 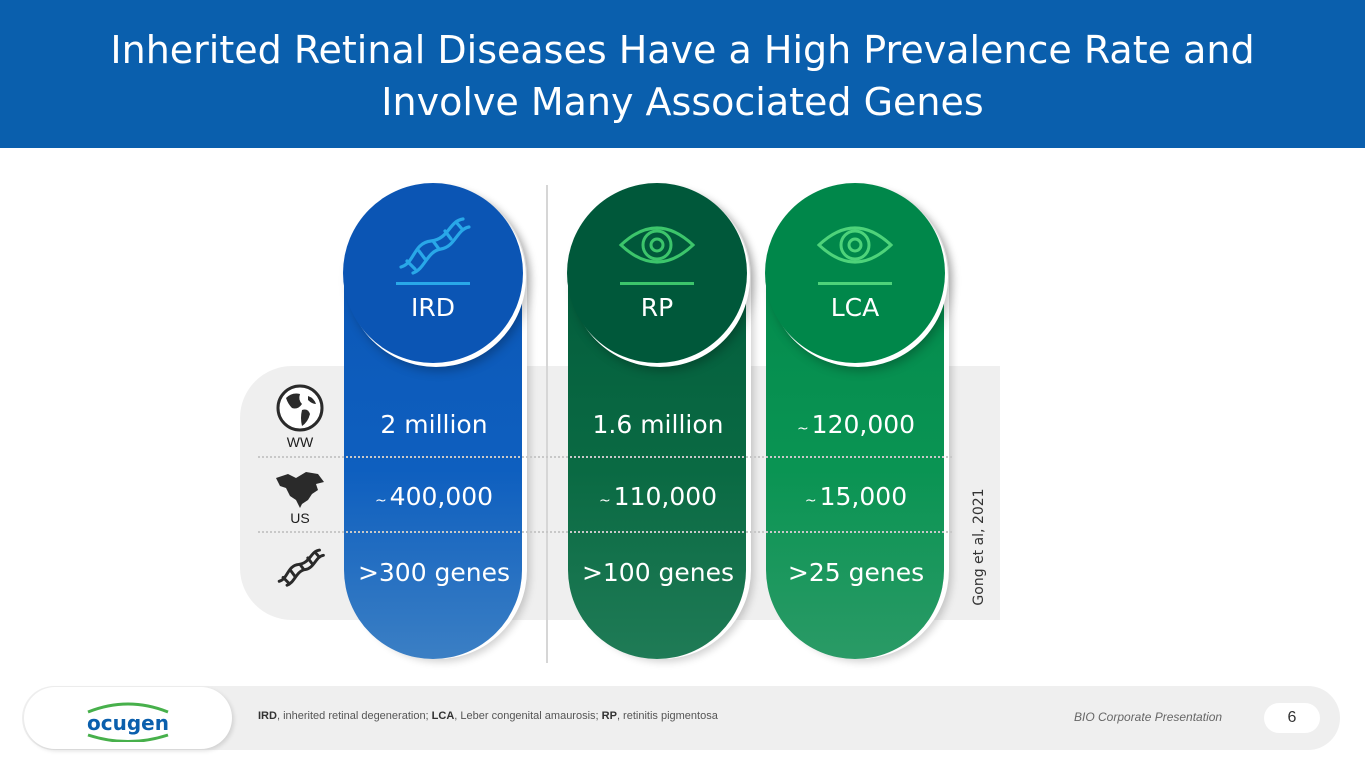 What do you see at coordinates (657, 307) in the screenshot?
I see `rp-label: RP` at bounding box center [657, 307].